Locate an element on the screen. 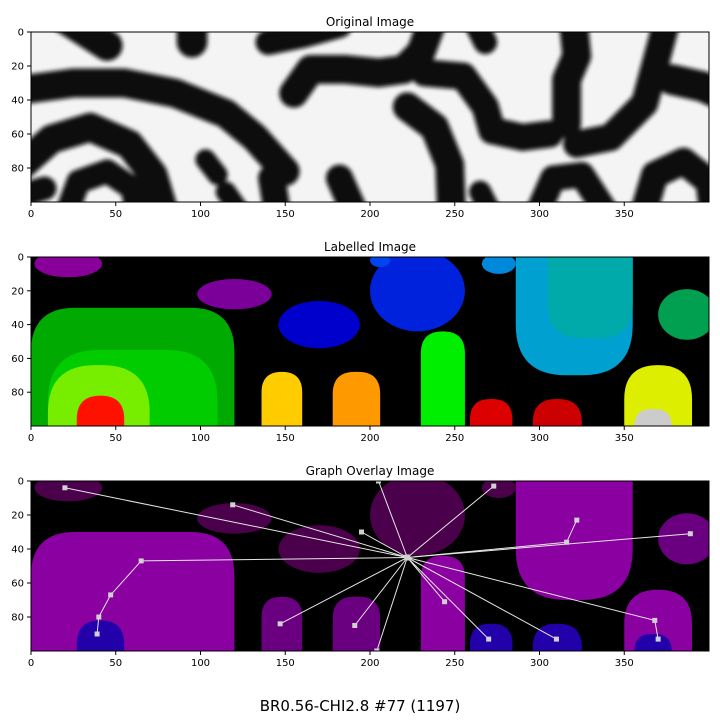  panel-title: Graph Overlay Image is located at coordinates (370, 471).